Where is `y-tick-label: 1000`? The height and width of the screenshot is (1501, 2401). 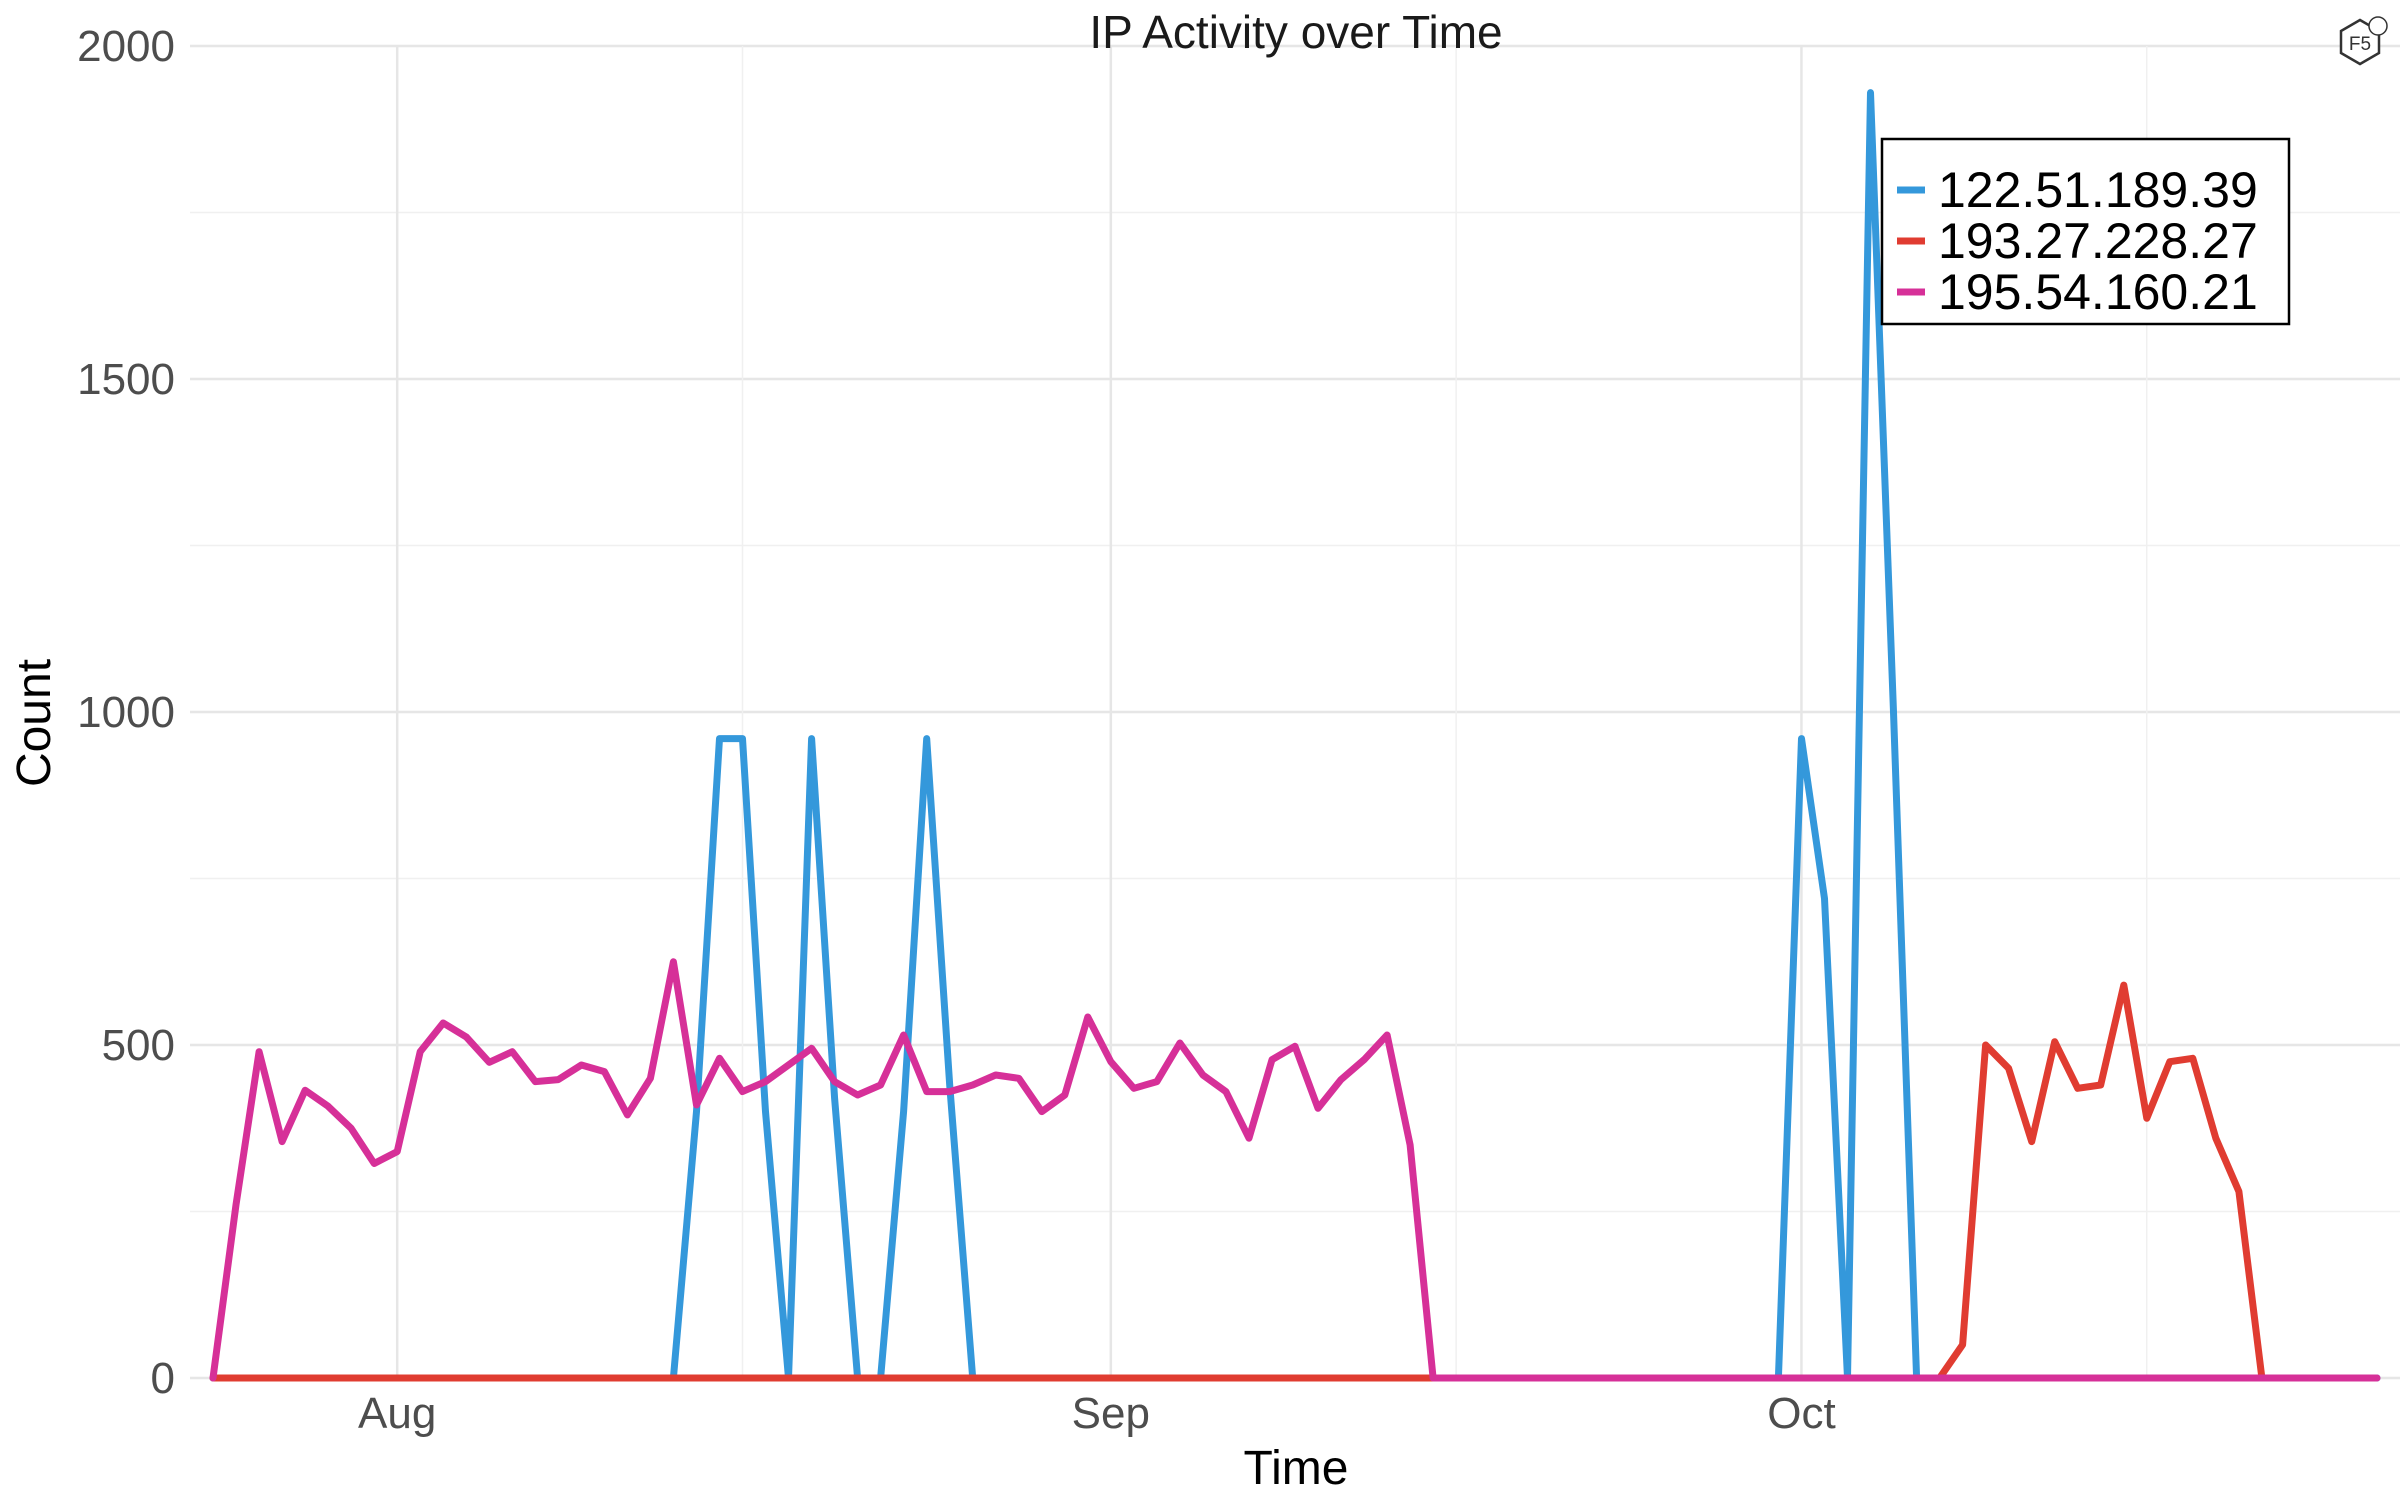 y-tick-label: 1000 is located at coordinates (126, 712).